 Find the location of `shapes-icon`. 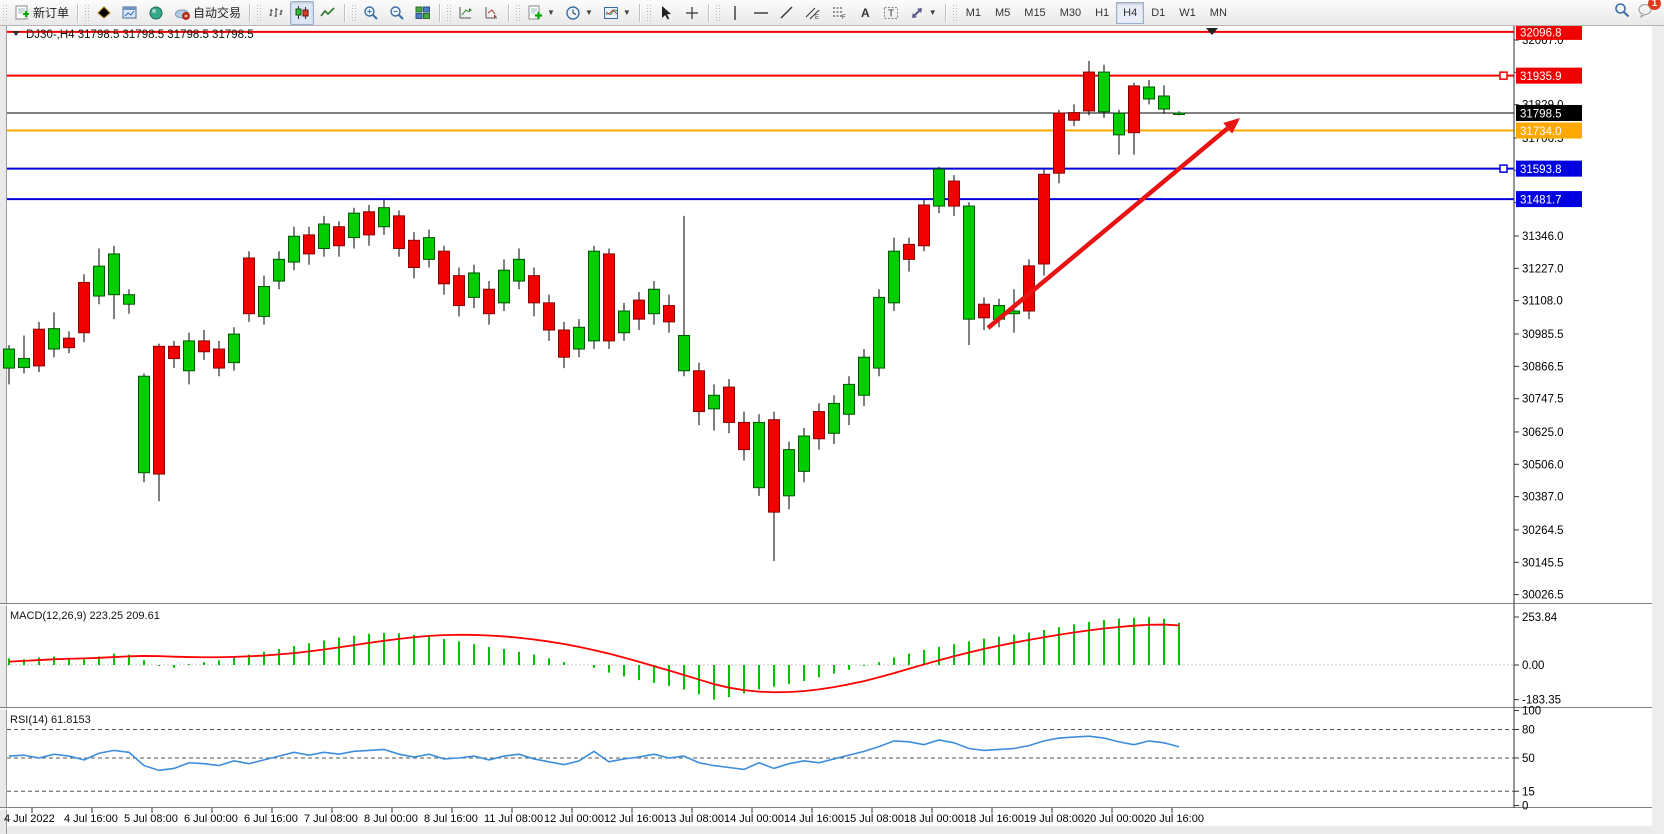

shapes-icon is located at coordinates (916, 12).